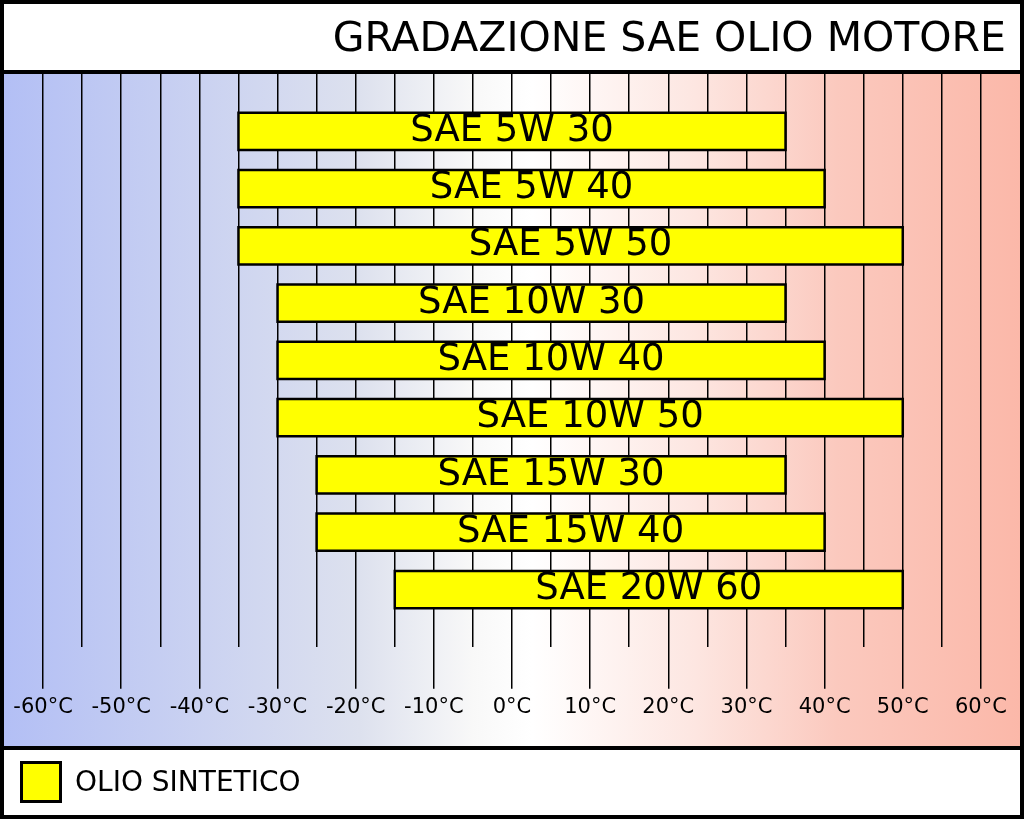  I want to click on x-tick-label: -30°C, so click(277, 705).